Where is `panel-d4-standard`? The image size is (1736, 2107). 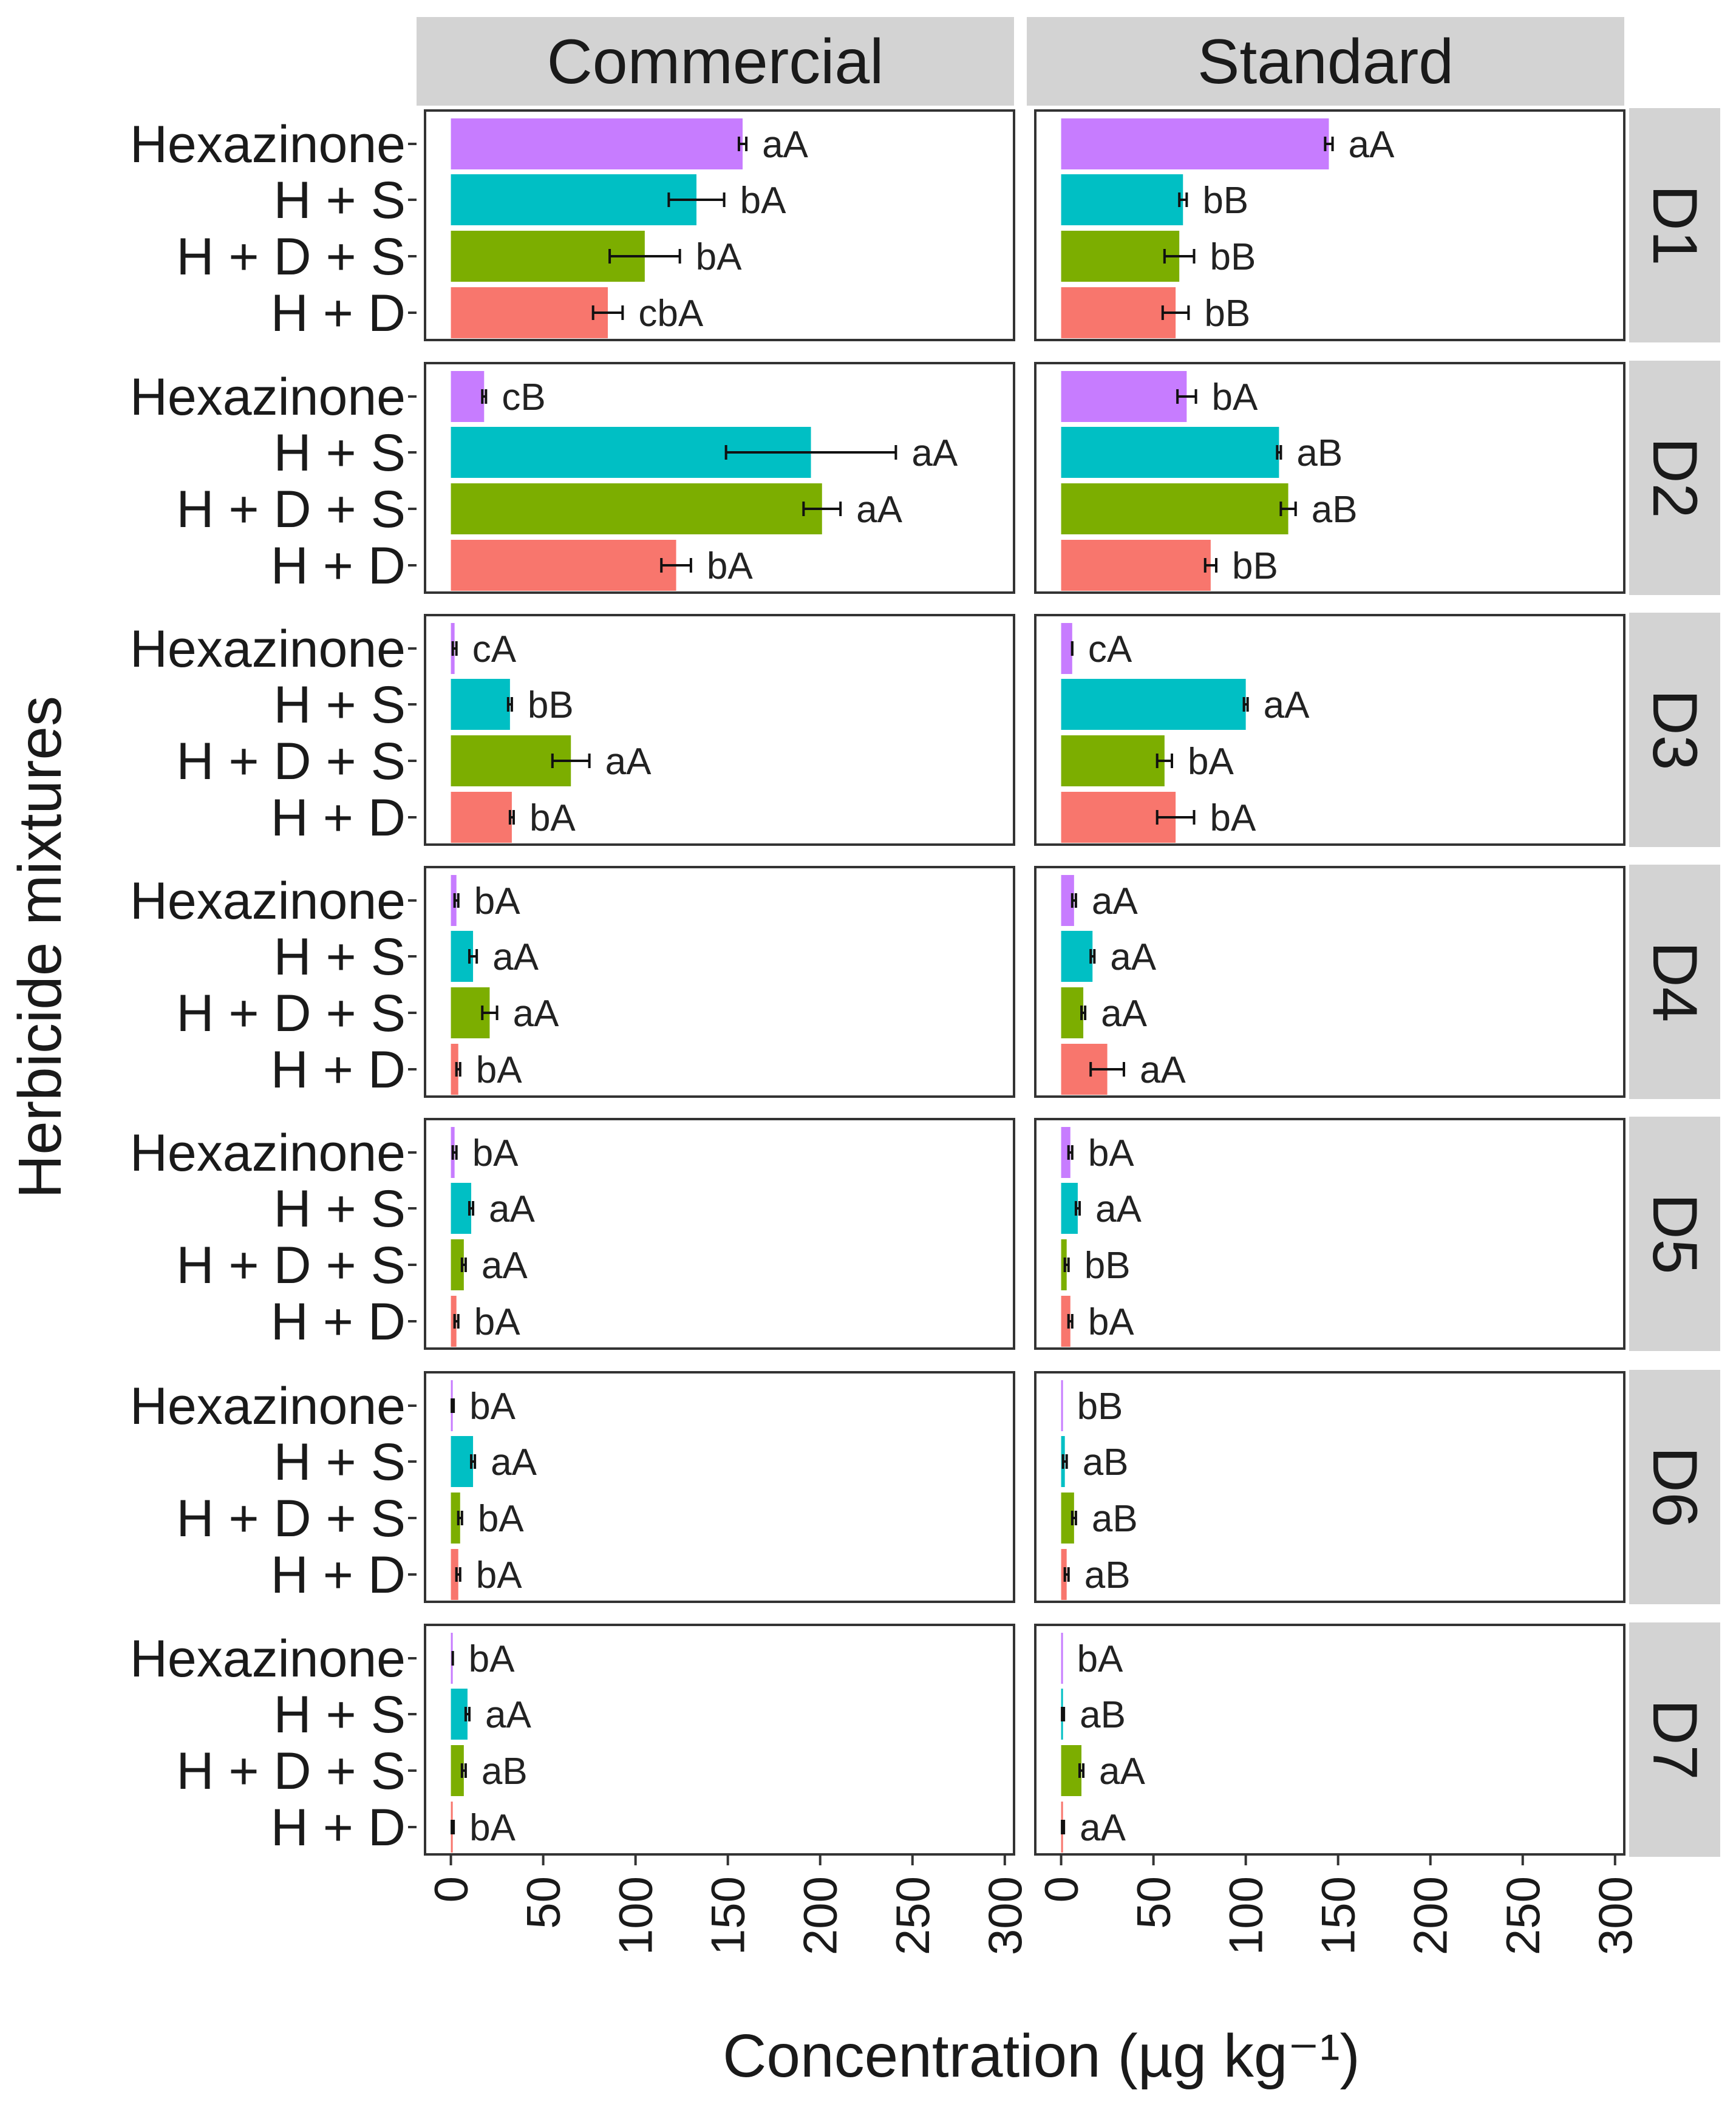 panel-d4-standard is located at coordinates (1329, 982).